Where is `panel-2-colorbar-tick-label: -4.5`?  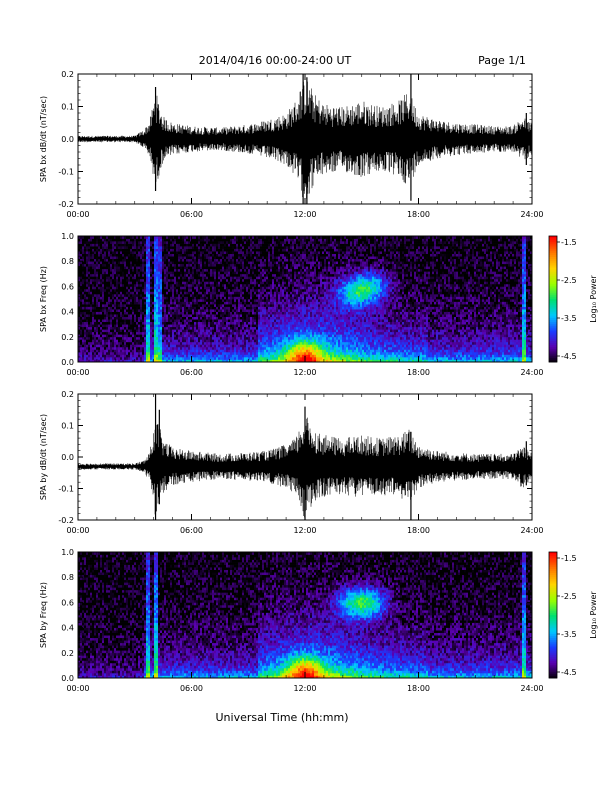
panel-2-colorbar-tick-label: -4.5 is located at coordinates (569, 356).